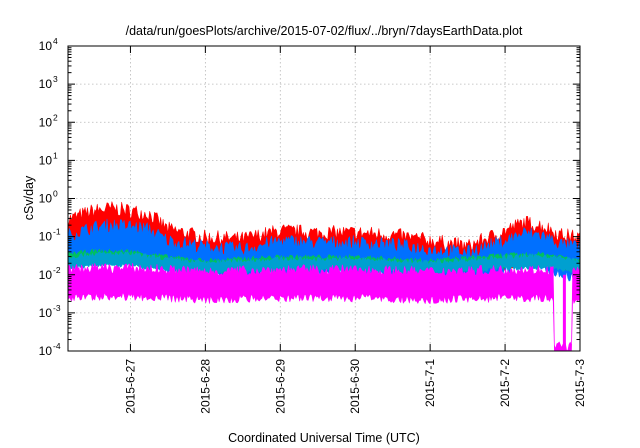 This screenshot has height=448, width=640. I want to click on x-tick-label: 2015-7-1, so click(430, 383).